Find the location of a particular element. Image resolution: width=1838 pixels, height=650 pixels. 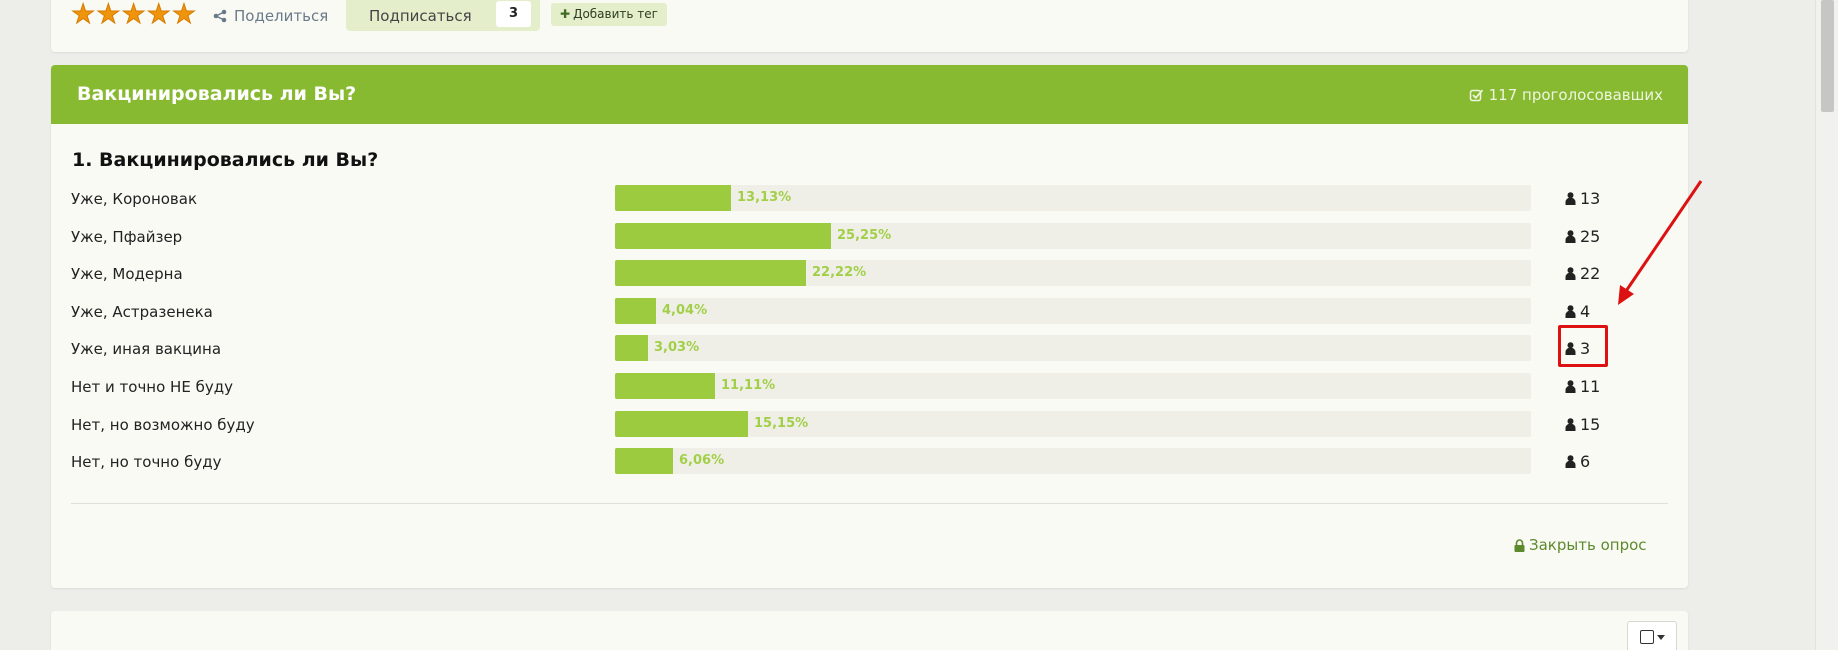

close-poll-link: Закрыть опрос is located at coordinates (1580, 545).